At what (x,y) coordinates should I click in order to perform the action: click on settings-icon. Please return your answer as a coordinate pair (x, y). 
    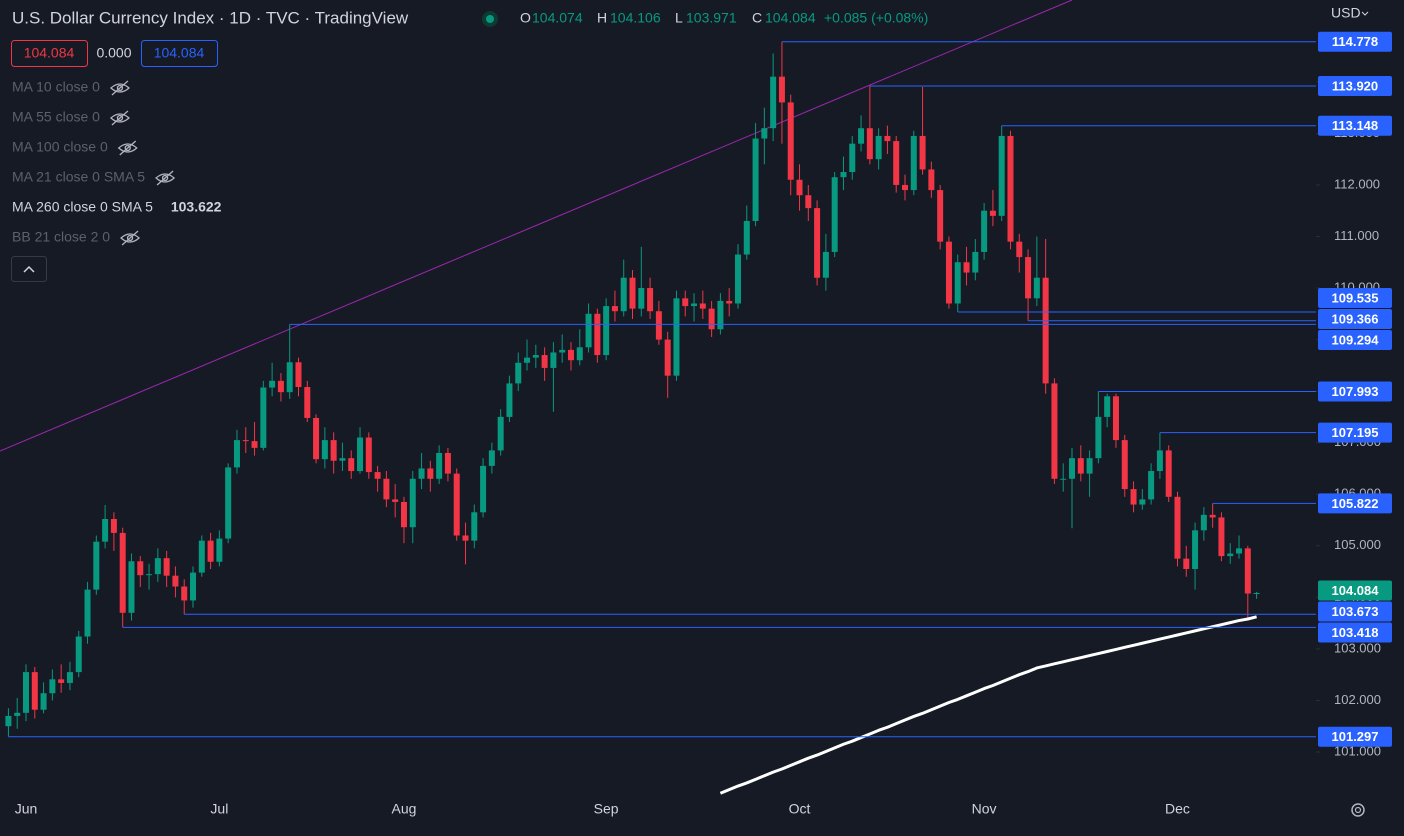
    Looking at the image, I should click on (1358, 810).